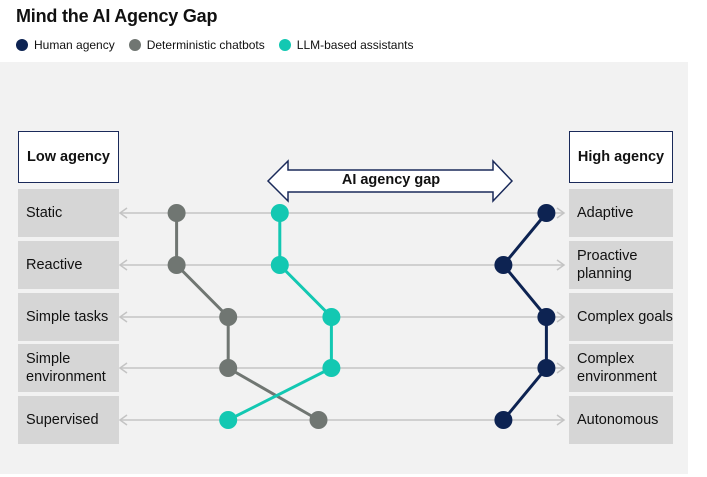  Describe the element at coordinates (355, 45) in the screenshot. I see `legend-label-llm: LLM-based assistants` at that location.